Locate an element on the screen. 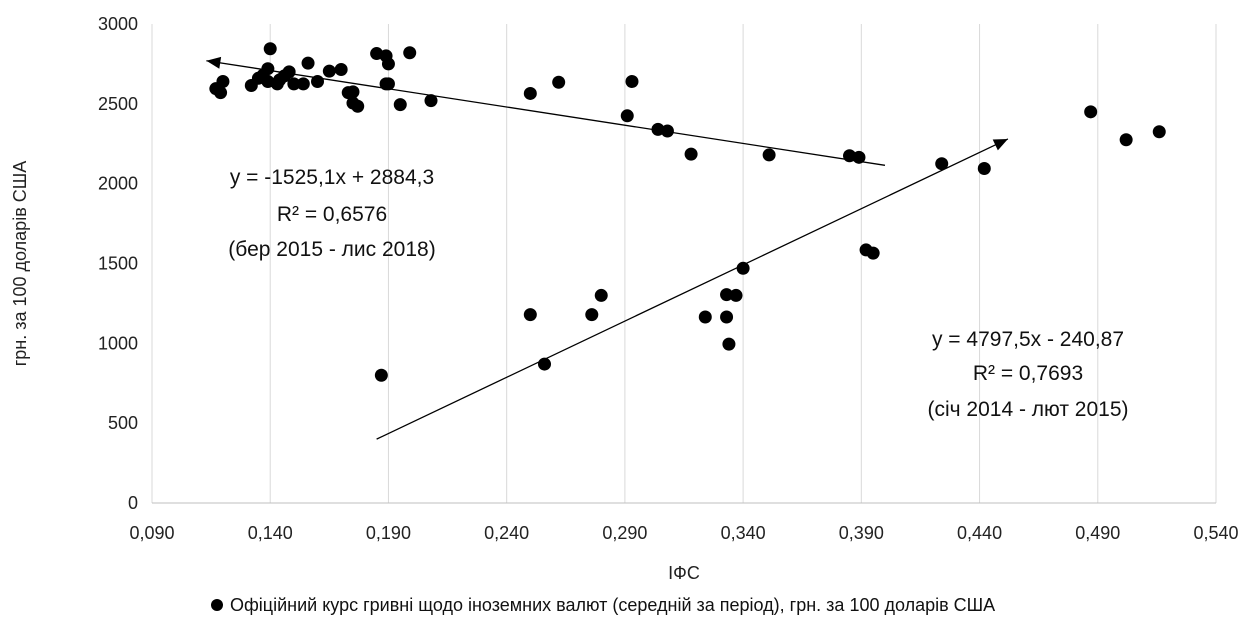  trendline-1-arrowhead is located at coordinates (214, 62).